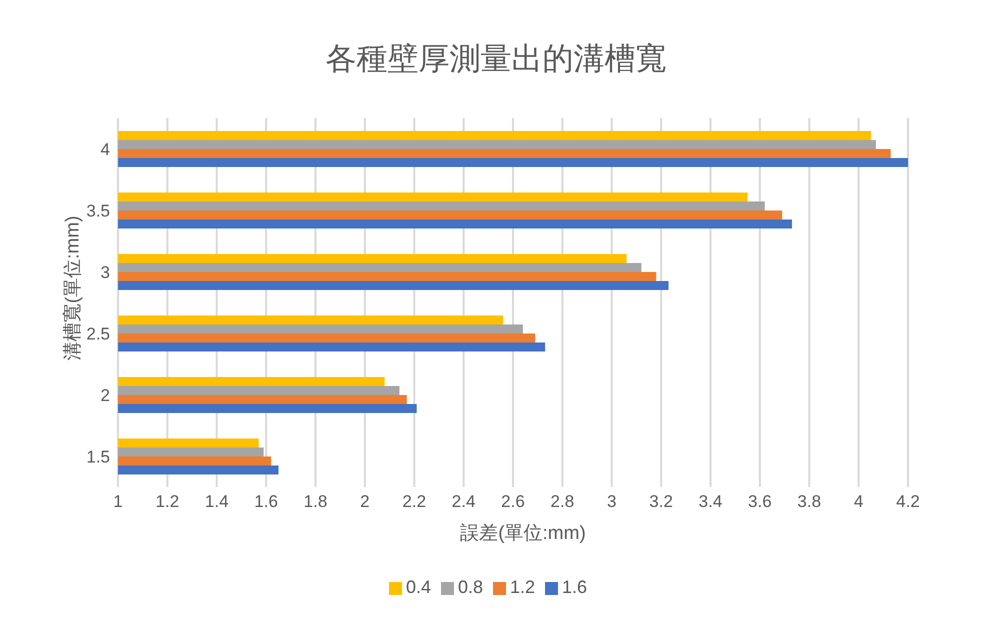  What do you see at coordinates (562, 502) in the screenshot?
I see `x-tick-label: 2.8` at bounding box center [562, 502].